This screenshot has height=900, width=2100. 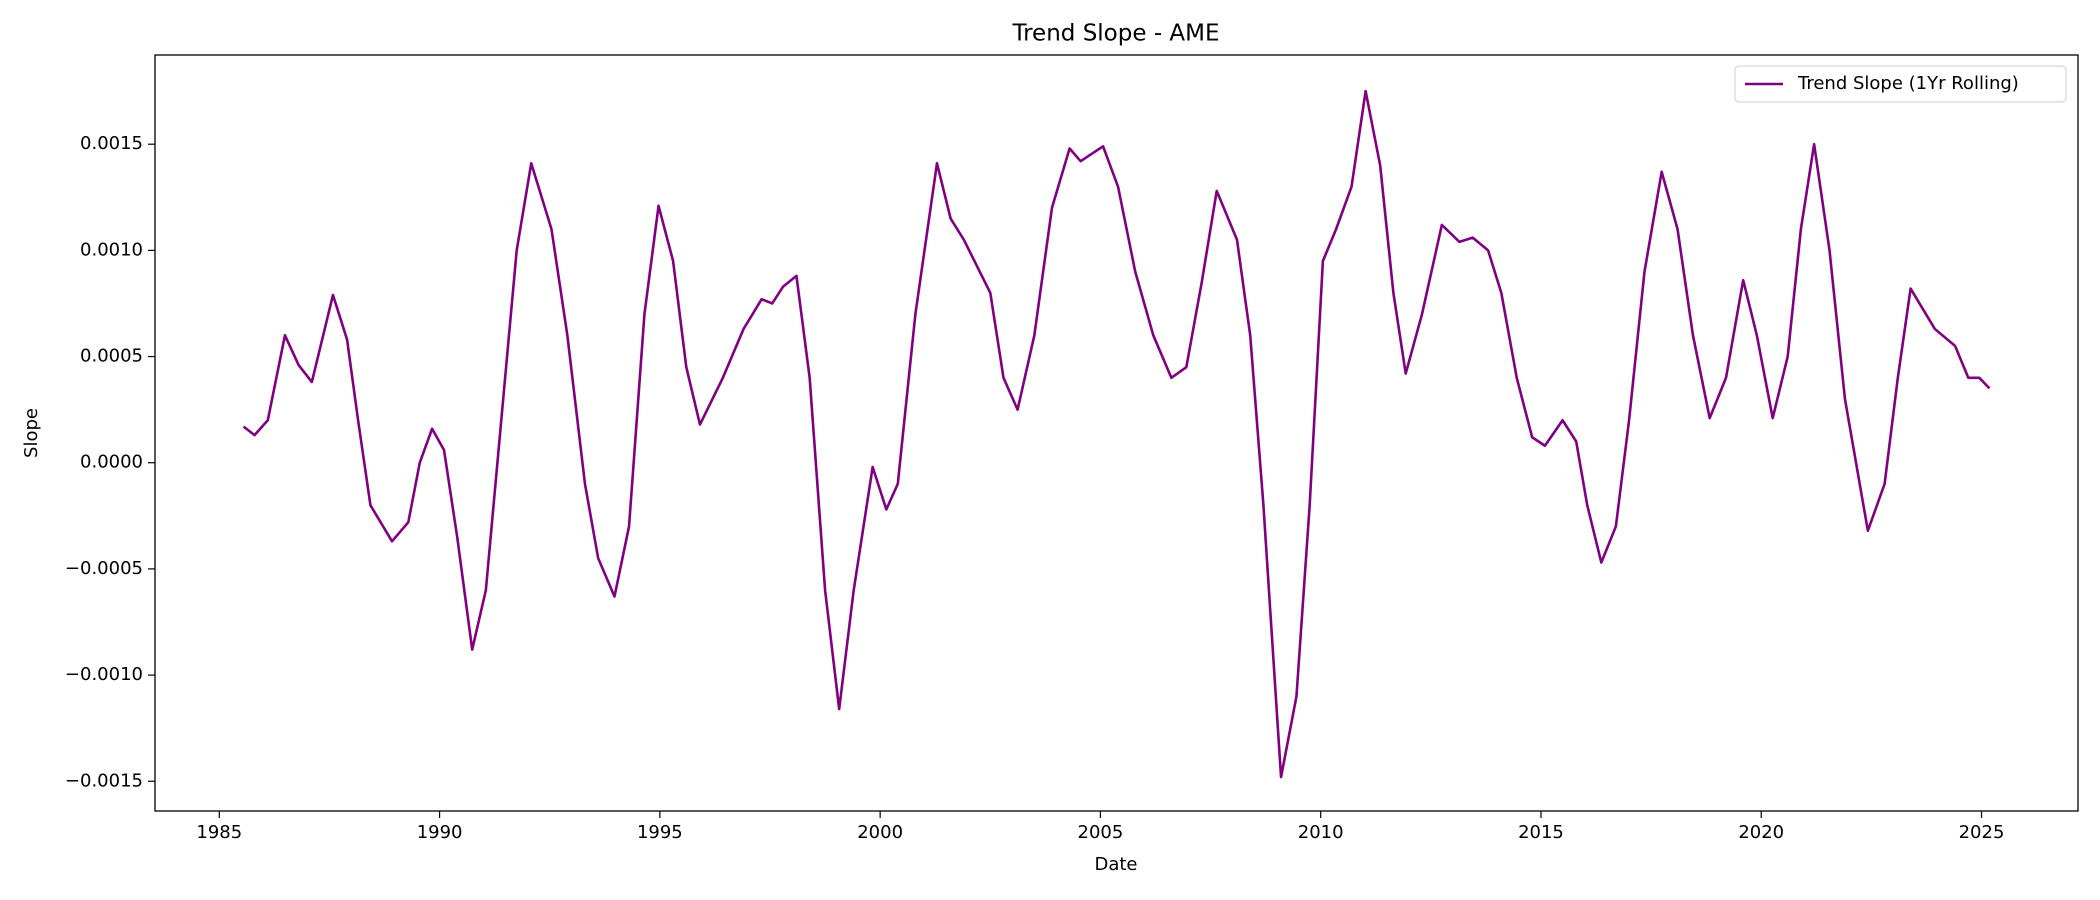 I want to click on x-tick-label: 1990, so click(x=440, y=832).